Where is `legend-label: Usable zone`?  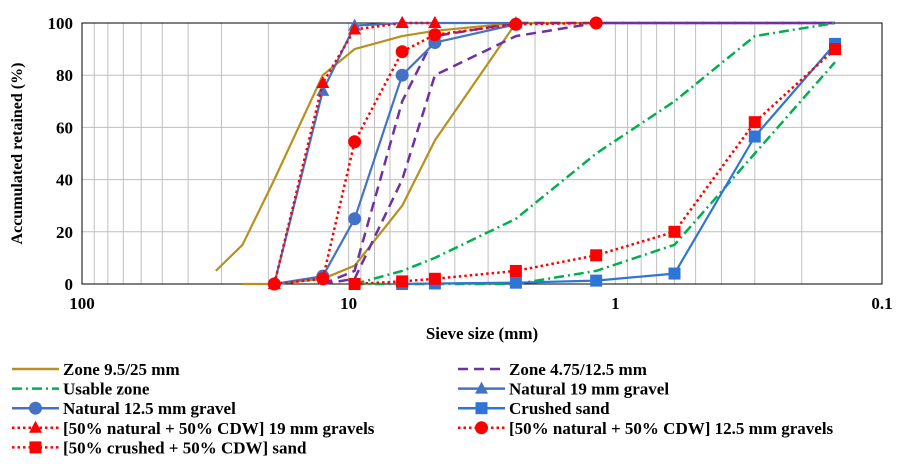 legend-label: Usable zone is located at coordinates (106, 389).